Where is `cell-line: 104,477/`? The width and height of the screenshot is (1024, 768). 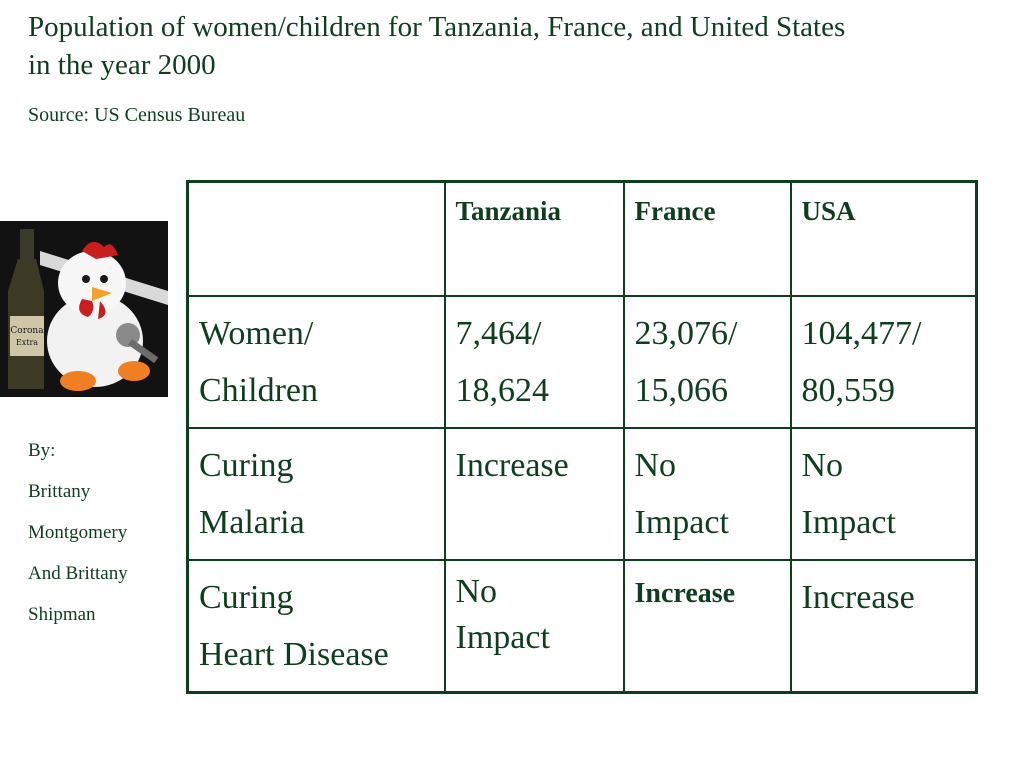
cell-line: 104,477/ is located at coordinates (861, 333).